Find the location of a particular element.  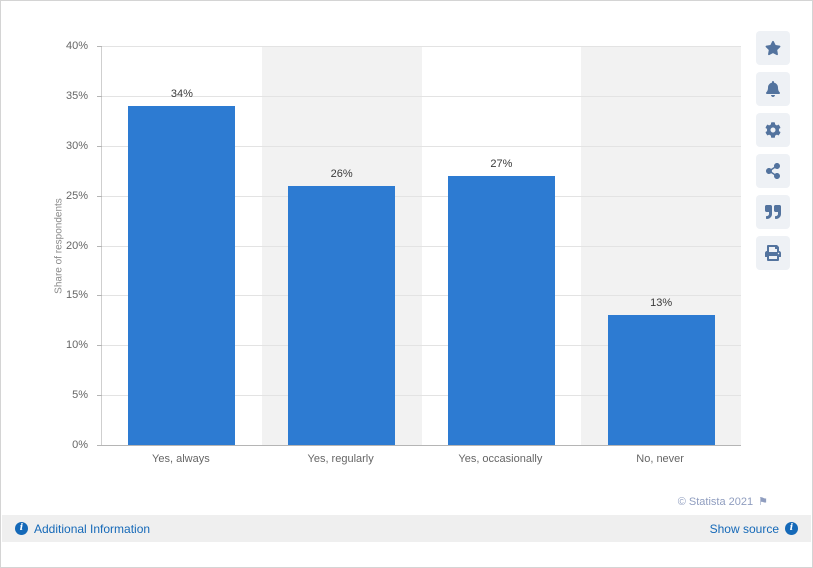

y-tick-label: 35% is located at coordinates (76, 95).